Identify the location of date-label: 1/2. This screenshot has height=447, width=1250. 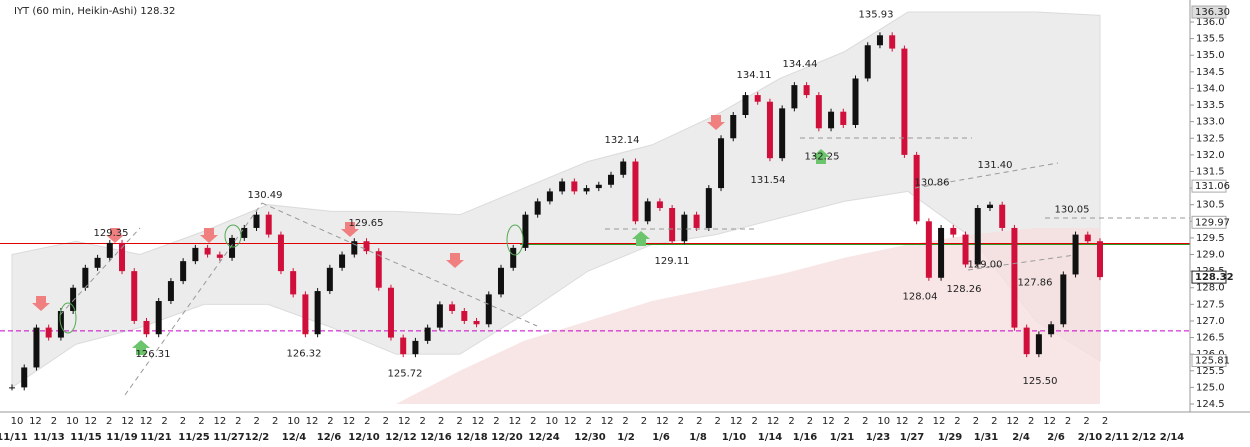
(626, 437).